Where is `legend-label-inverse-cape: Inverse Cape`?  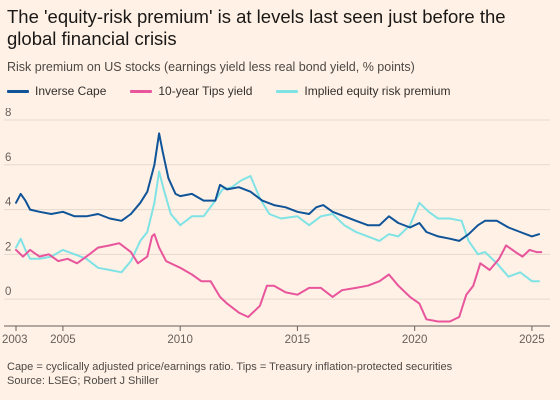 legend-label-inverse-cape: Inverse Cape is located at coordinates (71, 91).